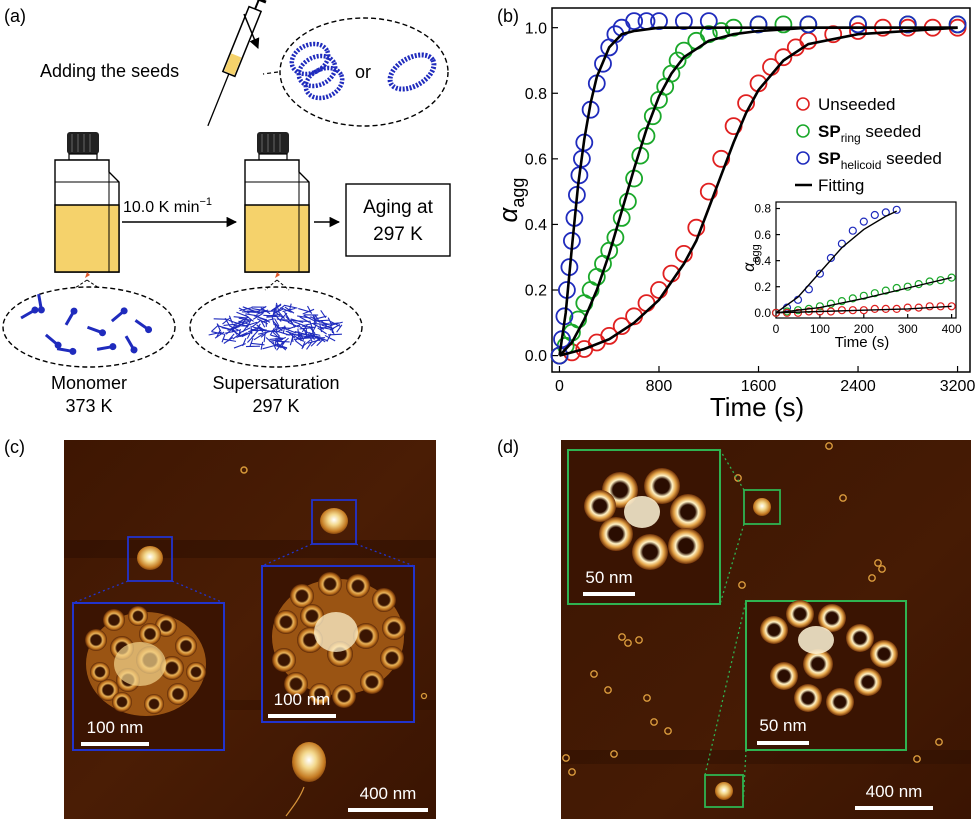 This screenshot has width=975, height=824. Describe the element at coordinates (759, 386) in the screenshot. I see `main-x-tick-label: 1600` at that location.